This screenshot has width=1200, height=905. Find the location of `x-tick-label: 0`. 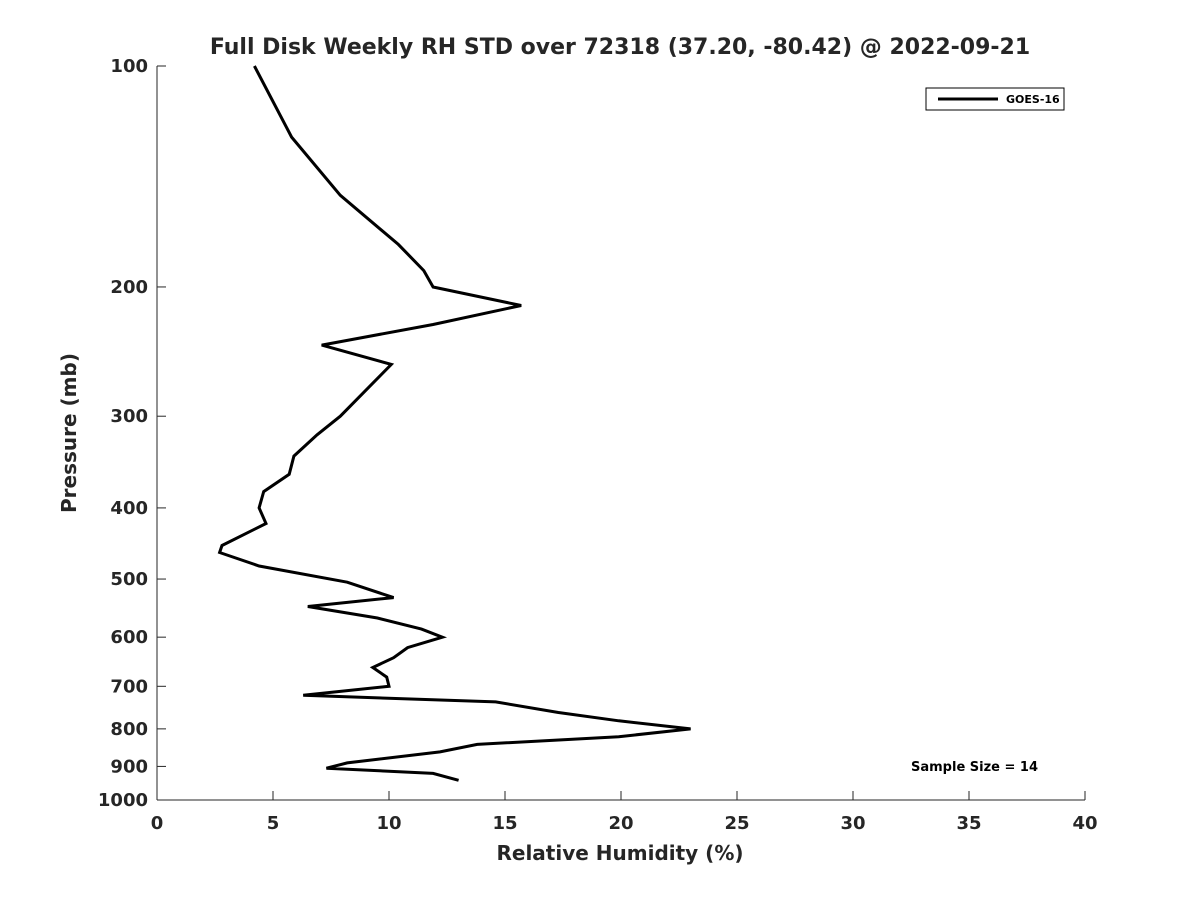

x-tick-label: 0 is located at coordinates (157, 823).